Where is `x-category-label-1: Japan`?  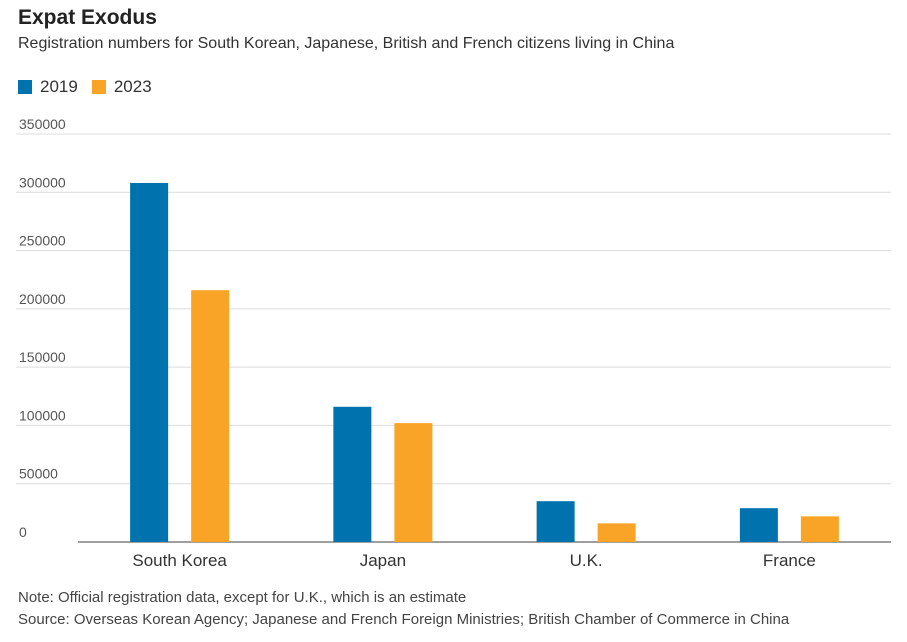
x-category-label-1: Japan is located at coordinates (383, 560).